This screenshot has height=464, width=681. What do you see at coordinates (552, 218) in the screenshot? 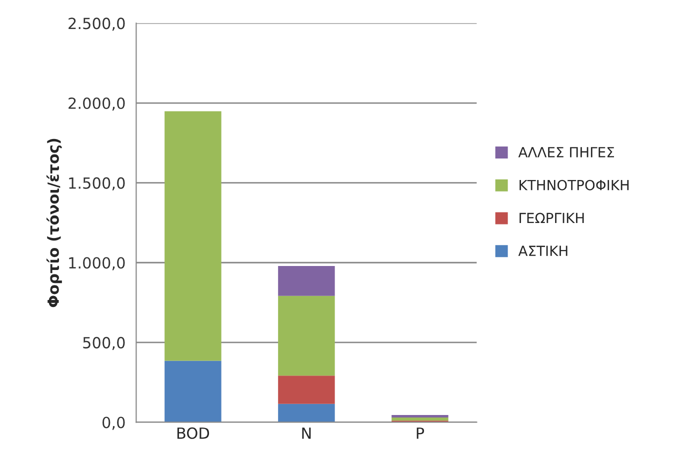
I see `legend-label: ΓΕΩΡΓΙΚΗ` at bounding box center [552, 218].